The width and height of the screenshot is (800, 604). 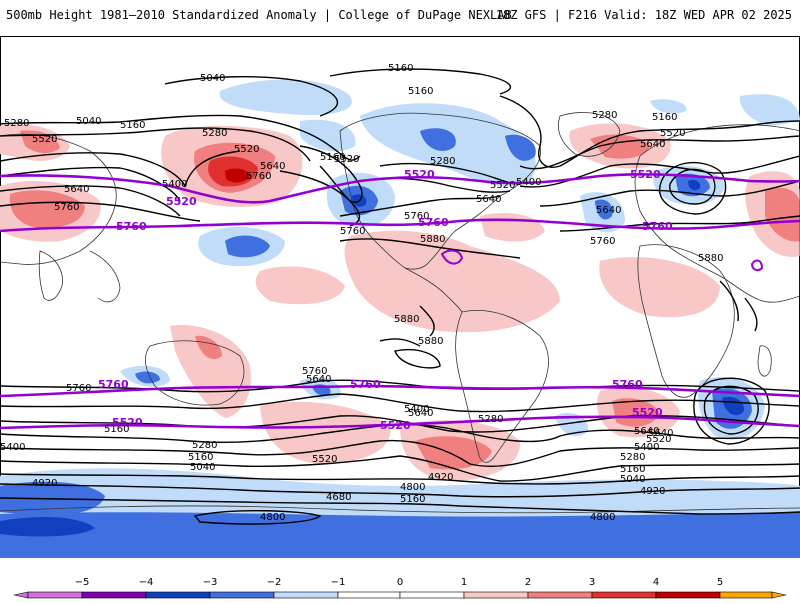 I want to click on contour-5880-sa-bump, so click(x=417, y=359).